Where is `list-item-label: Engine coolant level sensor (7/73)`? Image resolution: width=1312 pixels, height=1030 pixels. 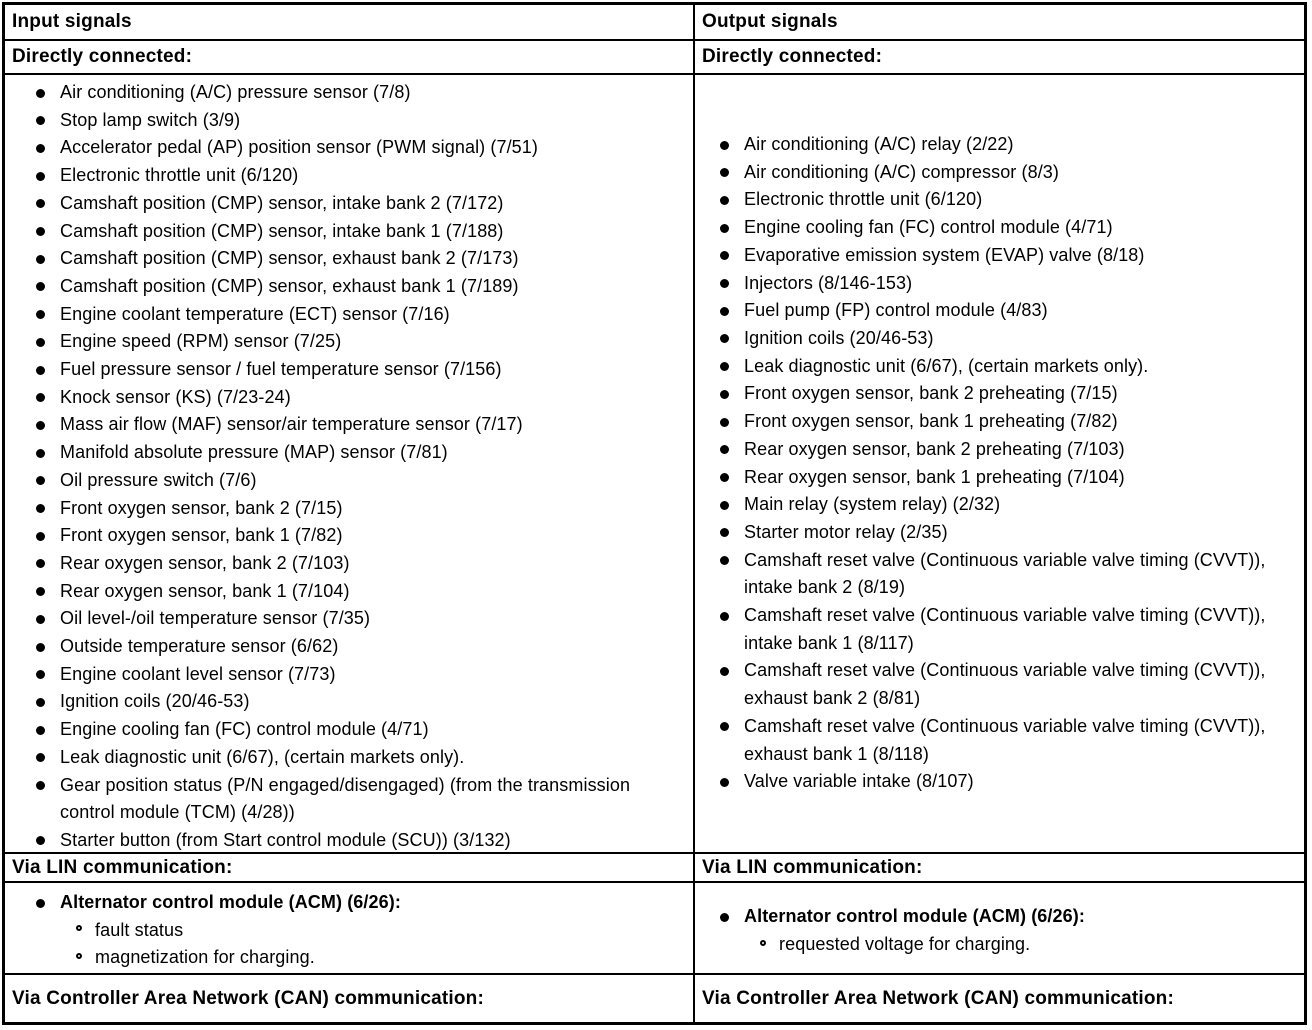
list-item-label: Engine coolant level sensor (7/73) is located at coordinates (198, 673).